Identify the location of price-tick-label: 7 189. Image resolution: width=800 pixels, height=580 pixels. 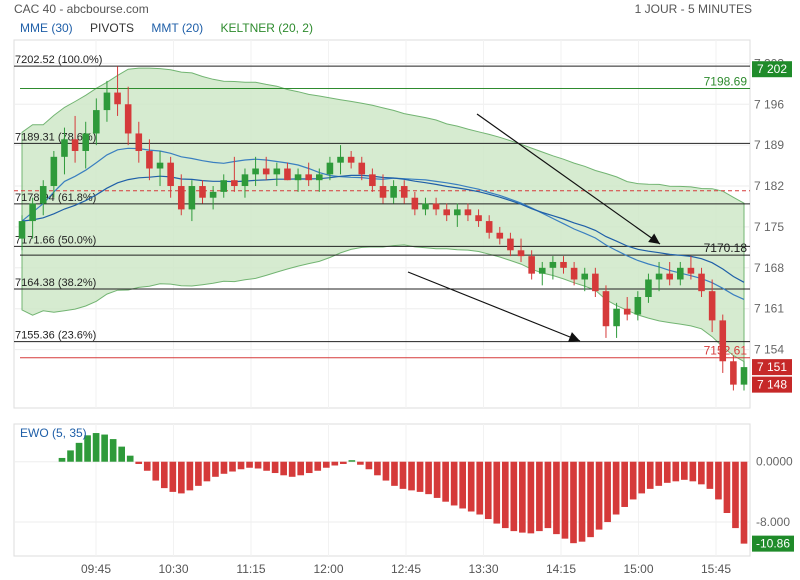
(769, 145).